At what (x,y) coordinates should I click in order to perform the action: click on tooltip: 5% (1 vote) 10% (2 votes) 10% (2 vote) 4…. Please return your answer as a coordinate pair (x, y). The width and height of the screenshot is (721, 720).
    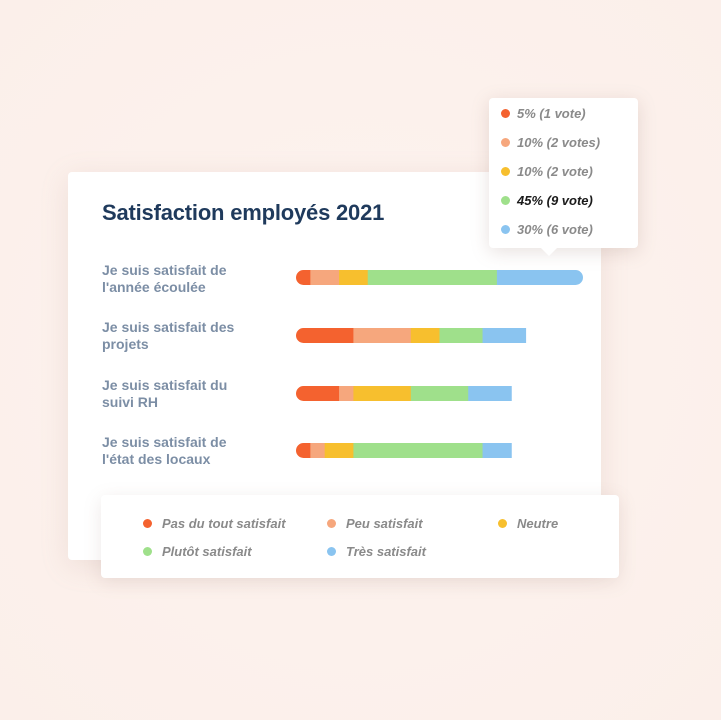
    Looking at the image, I should click on (563, 177).